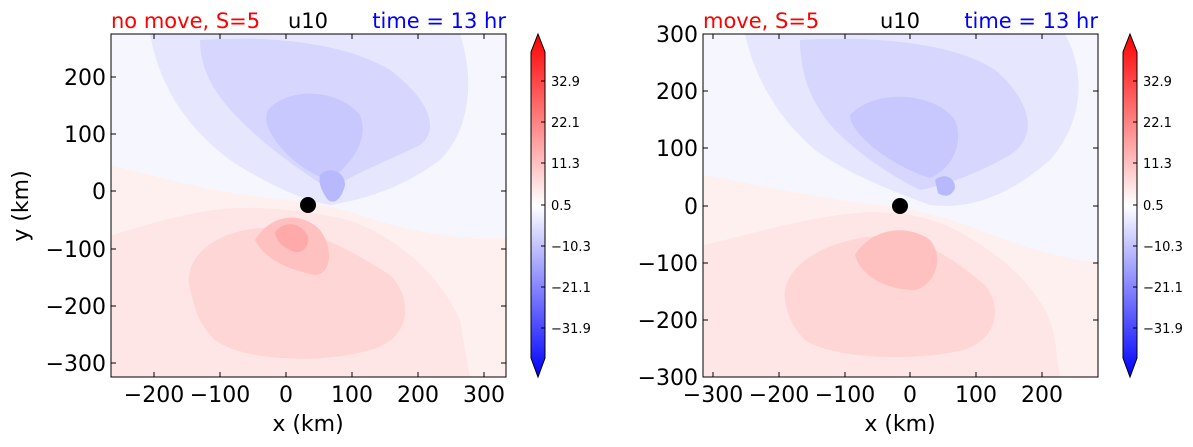 This screenshot has width=1193, height=447. What do you see at coordinates (896, 260) in the screenshot?
I see `positive-region-peak` at bounding box center [896, 260].